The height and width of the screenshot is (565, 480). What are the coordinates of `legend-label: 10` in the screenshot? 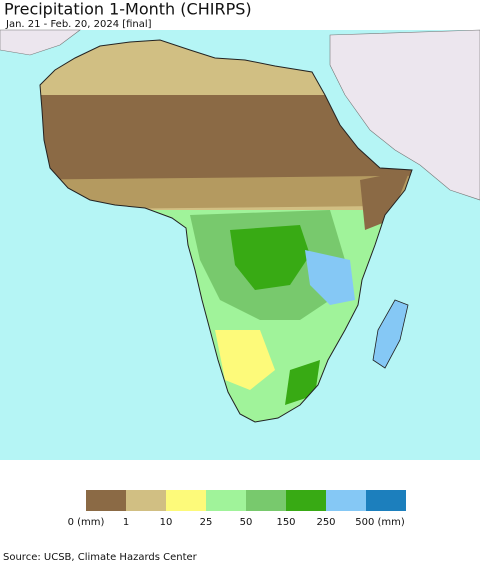 It's located at (166, 522).